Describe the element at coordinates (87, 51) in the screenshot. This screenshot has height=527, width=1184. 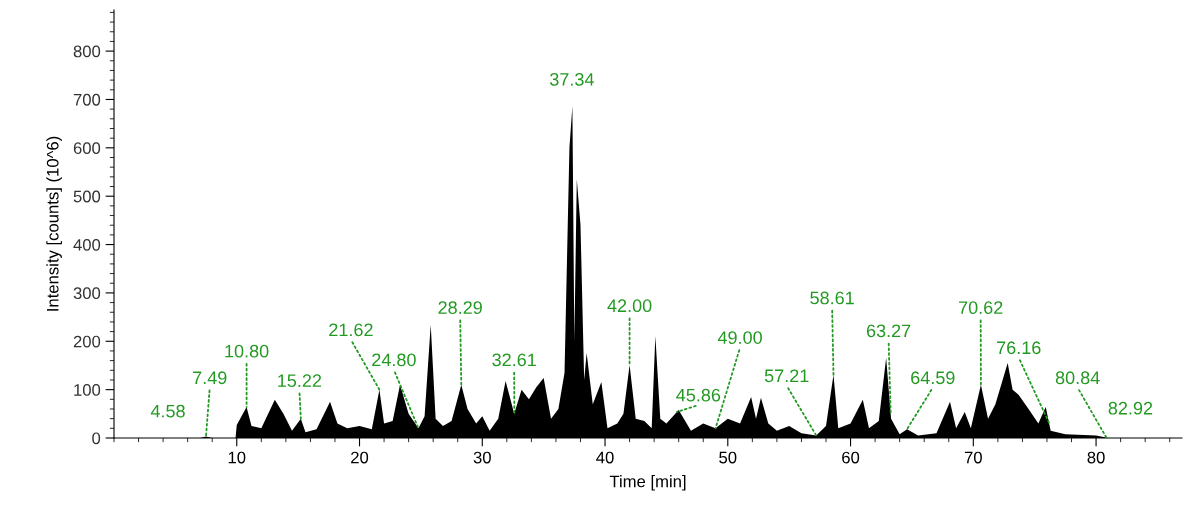
I see `y-tick-label: 800` at that location.